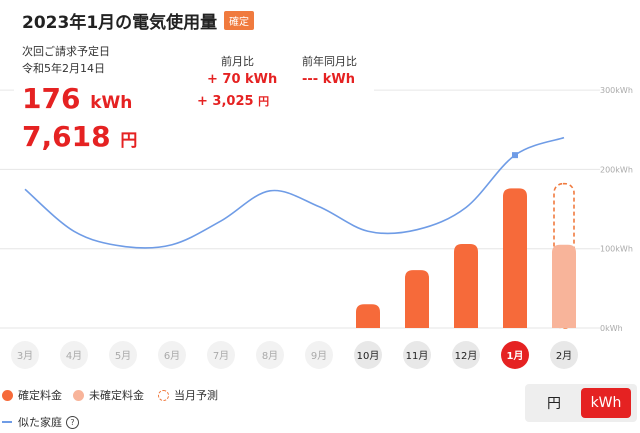  I want to click on legend-similar-label: 似た家庭, so click(40, 422).